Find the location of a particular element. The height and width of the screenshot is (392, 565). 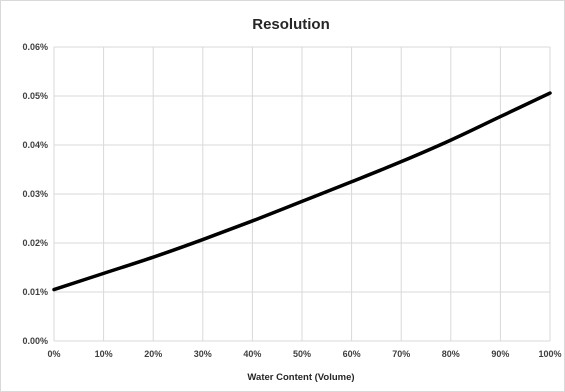

y-tick-label: 0.04% is located at coordinates (35, 145).